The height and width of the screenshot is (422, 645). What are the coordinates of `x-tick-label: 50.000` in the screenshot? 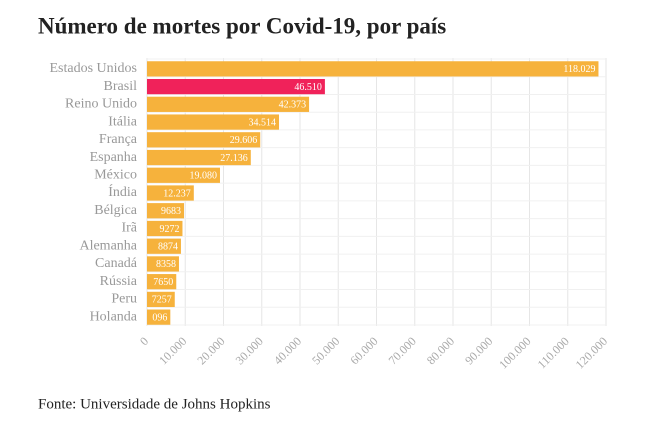 It's located at (325, 350).